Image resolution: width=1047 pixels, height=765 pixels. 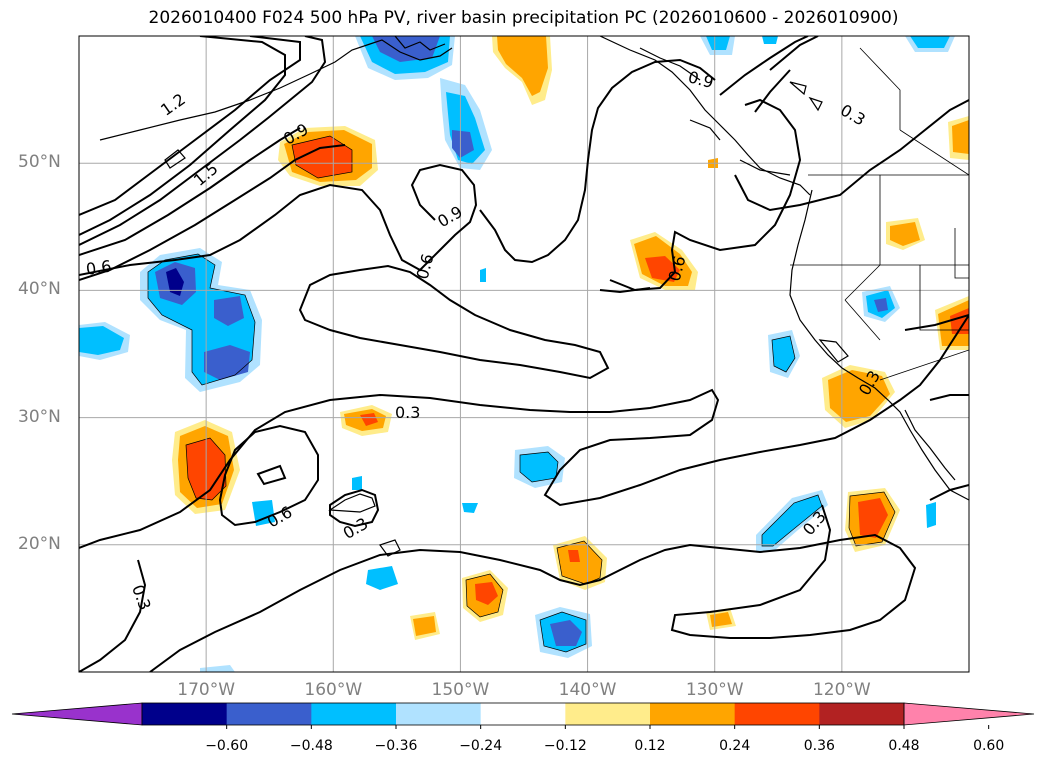 What do you see at coordinates (190, 191) in the screenshot?
I see `contour-1p5-lower` at bounding box center [190, 191].